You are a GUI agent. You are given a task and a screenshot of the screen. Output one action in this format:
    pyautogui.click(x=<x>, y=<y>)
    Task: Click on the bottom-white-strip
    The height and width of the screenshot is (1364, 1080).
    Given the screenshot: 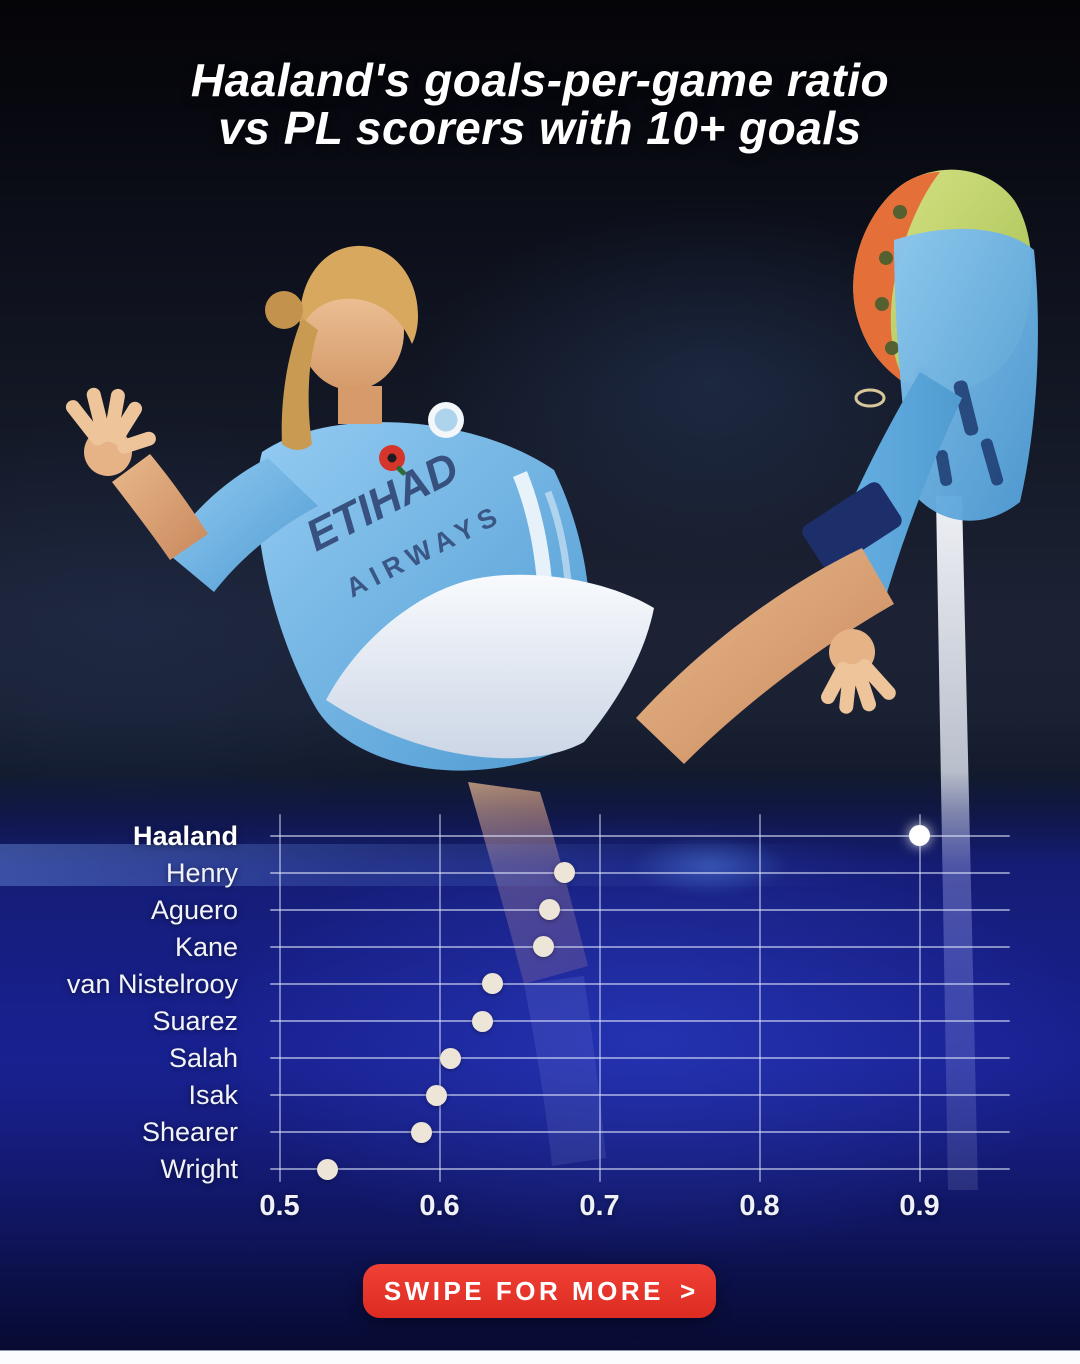 What is the action you would take?
    pyautogui.click(x=540, y=1357)
    